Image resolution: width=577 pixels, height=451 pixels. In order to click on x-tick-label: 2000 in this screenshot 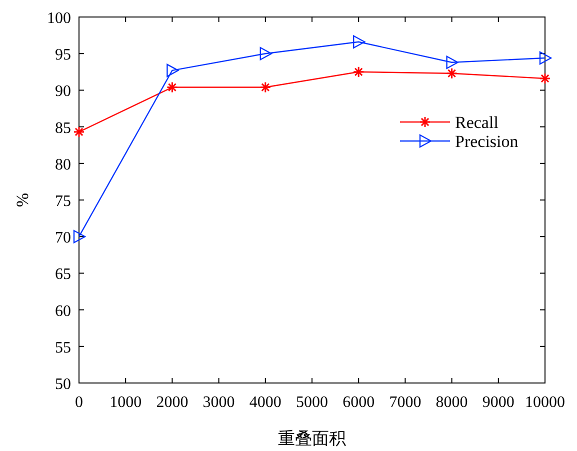, I will do `click(172, 402)`.